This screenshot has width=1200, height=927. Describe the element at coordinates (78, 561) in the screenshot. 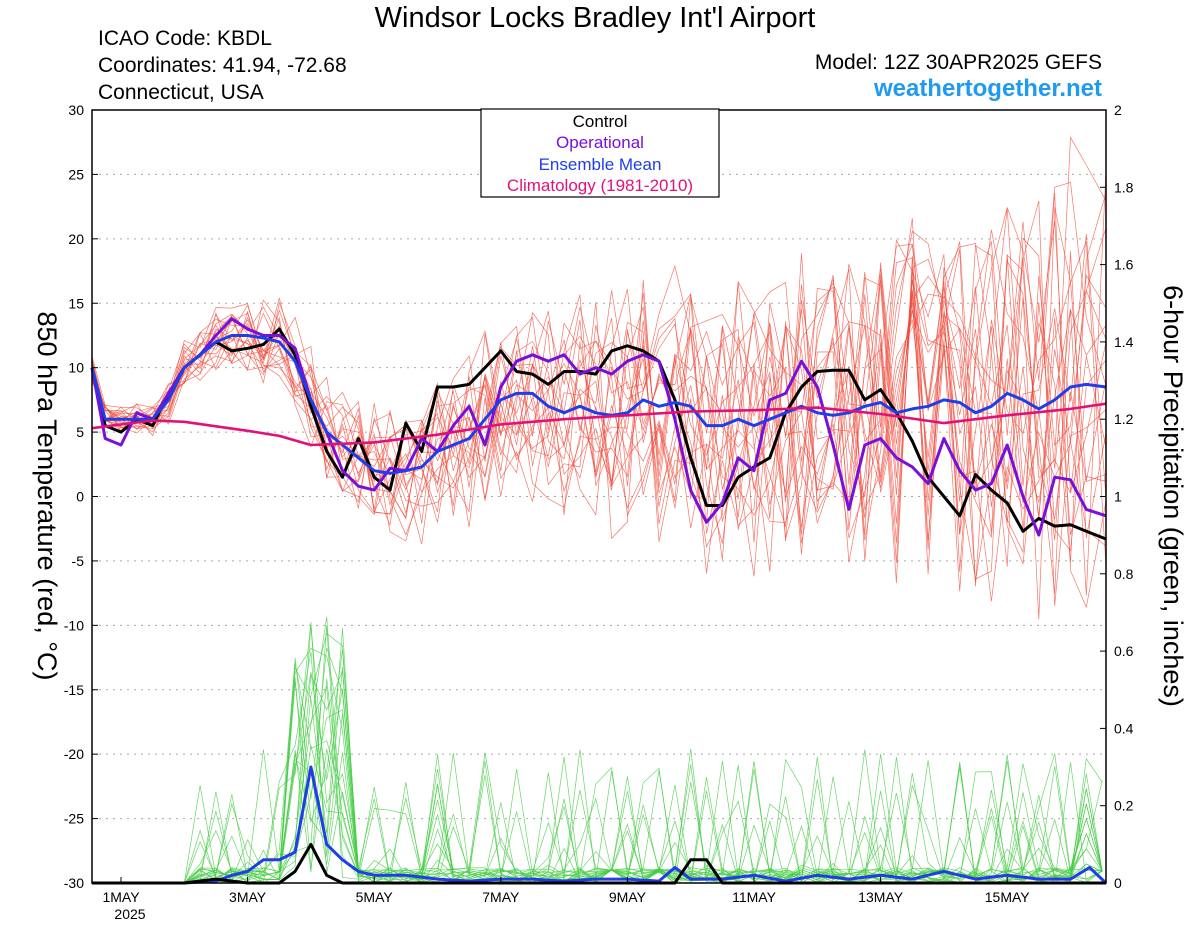

I see `left-tick-label: -5` at that location.